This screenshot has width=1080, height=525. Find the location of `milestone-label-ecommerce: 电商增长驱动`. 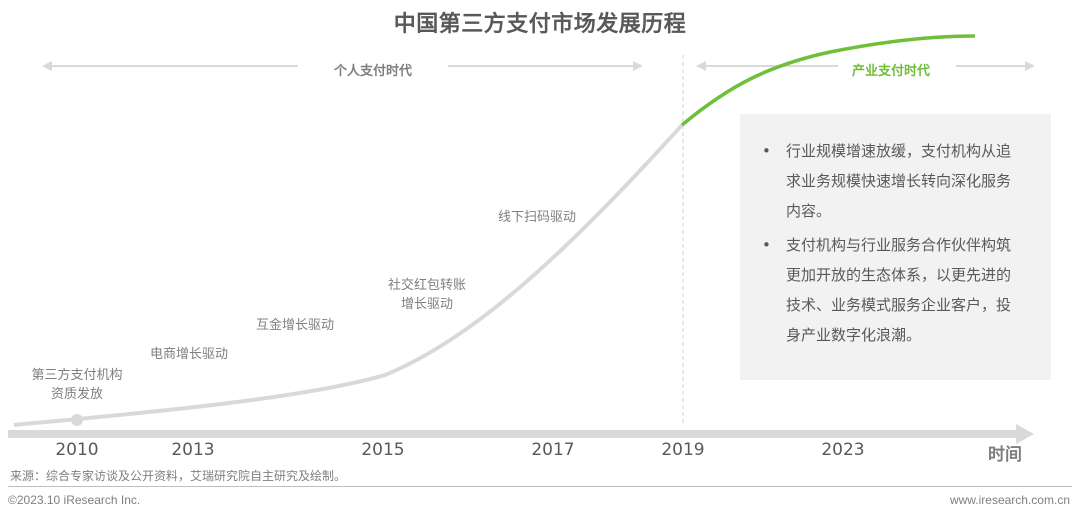

milestone-label-ecommerce: 电商增长驱动 is located at coordinates (189, 354).